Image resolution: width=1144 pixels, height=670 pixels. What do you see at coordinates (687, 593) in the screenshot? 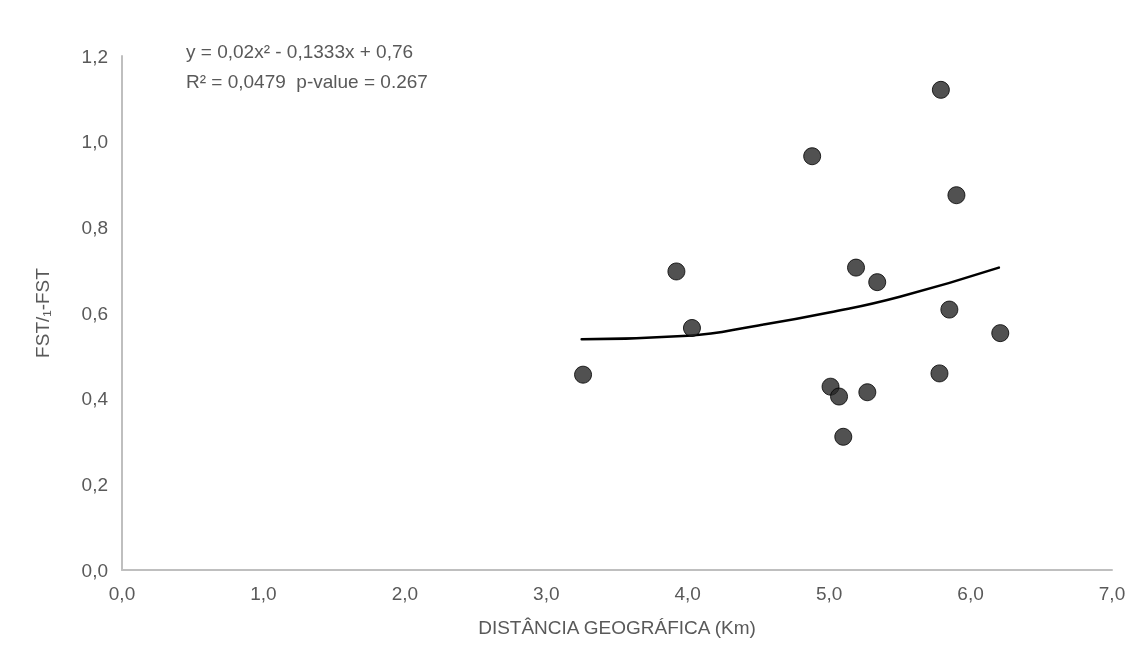
I see `x-tick-label: 4,0` at bounding box center [687, 593].